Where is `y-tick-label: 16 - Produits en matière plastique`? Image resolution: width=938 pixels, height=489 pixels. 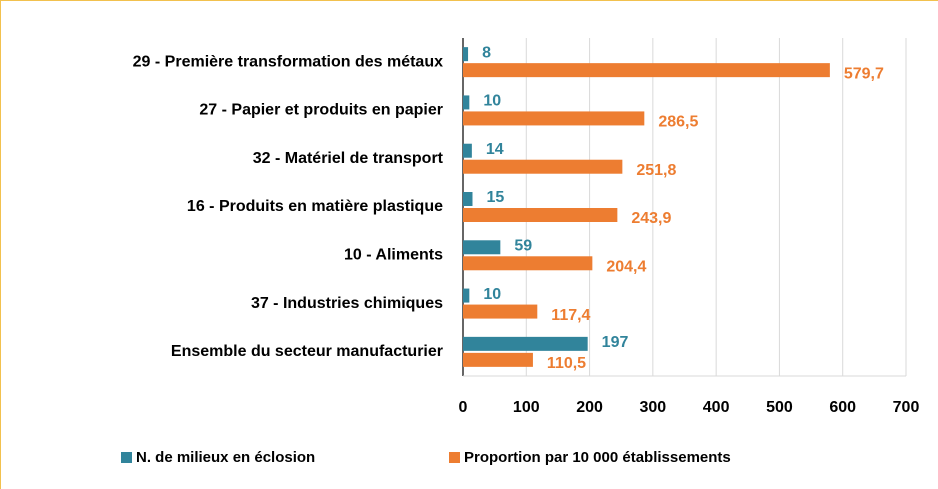
y-tick-label: 16 - Produits en matière plastique is located at coordinates (315, 206).